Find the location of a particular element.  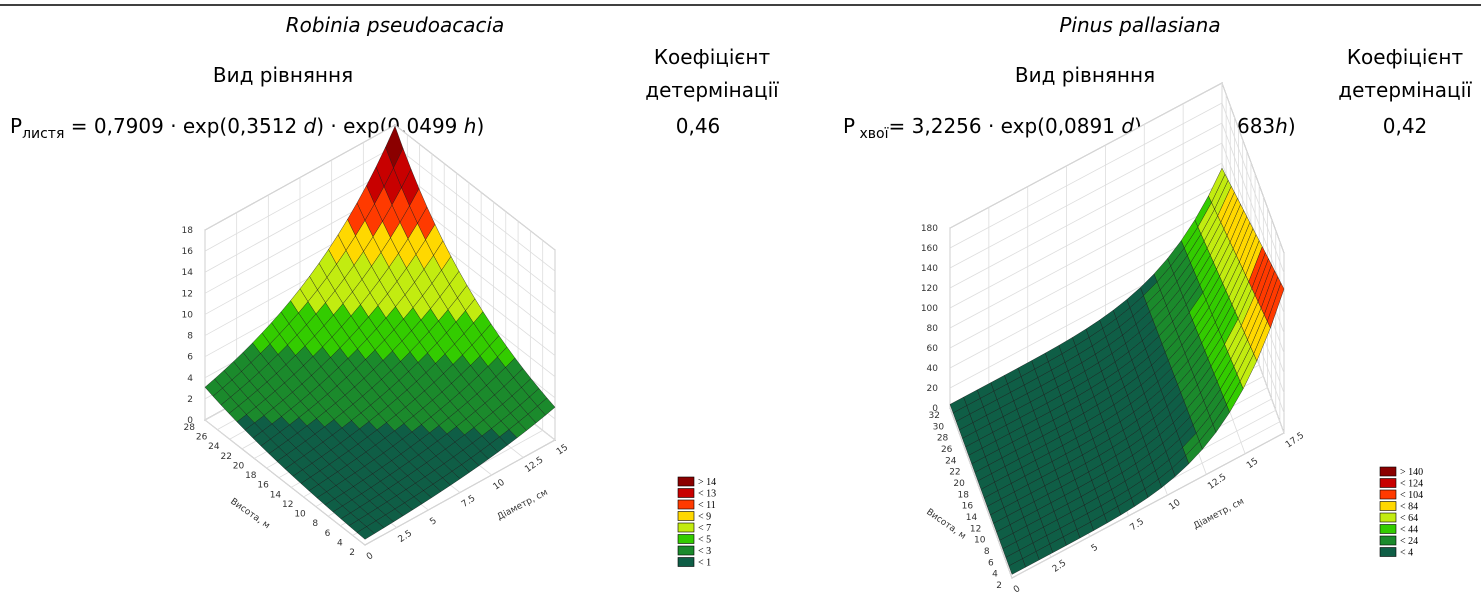

z-tick-label: 2 is located at coordinates (190, 400).